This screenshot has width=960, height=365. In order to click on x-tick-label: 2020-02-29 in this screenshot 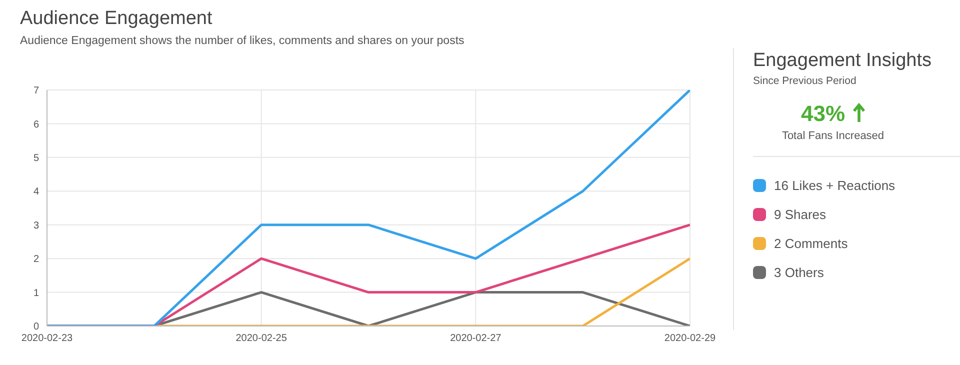, I will do `click(690, 338)`.